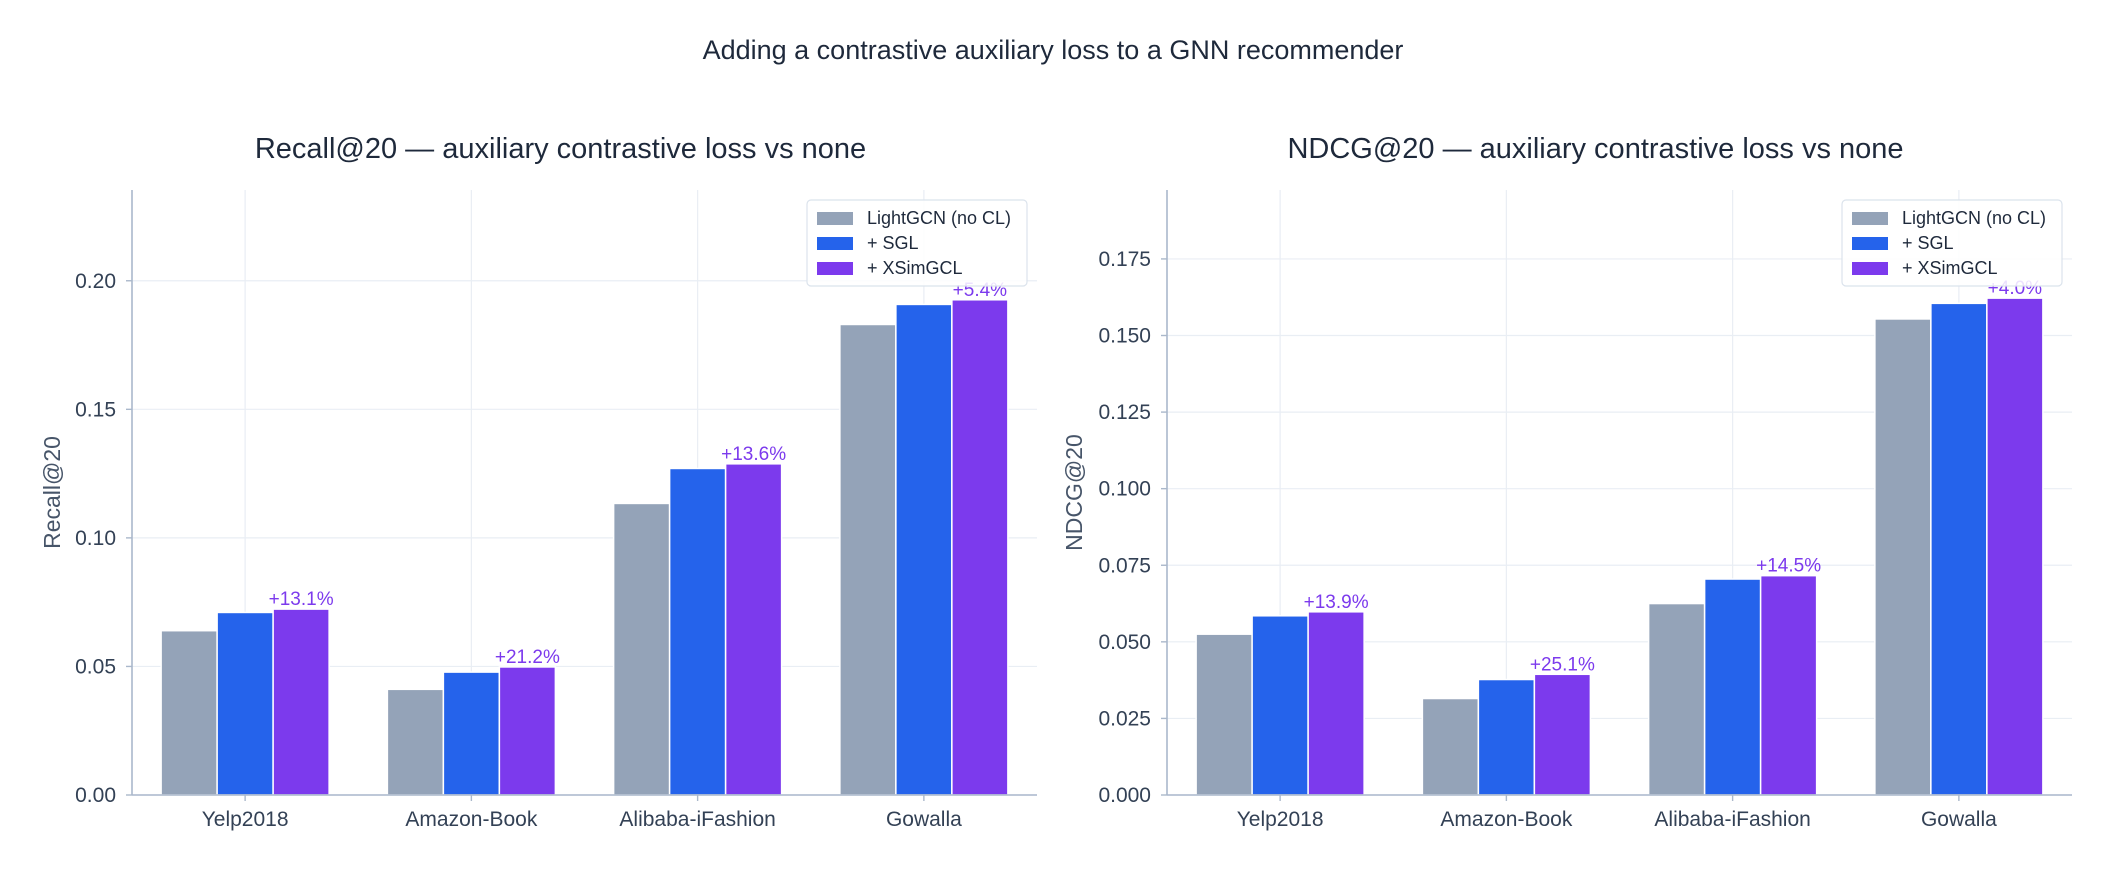  Describe the element at coordinates (1124, 565) in the screenshot. I see `y-tick-label: 0.075` at that location.